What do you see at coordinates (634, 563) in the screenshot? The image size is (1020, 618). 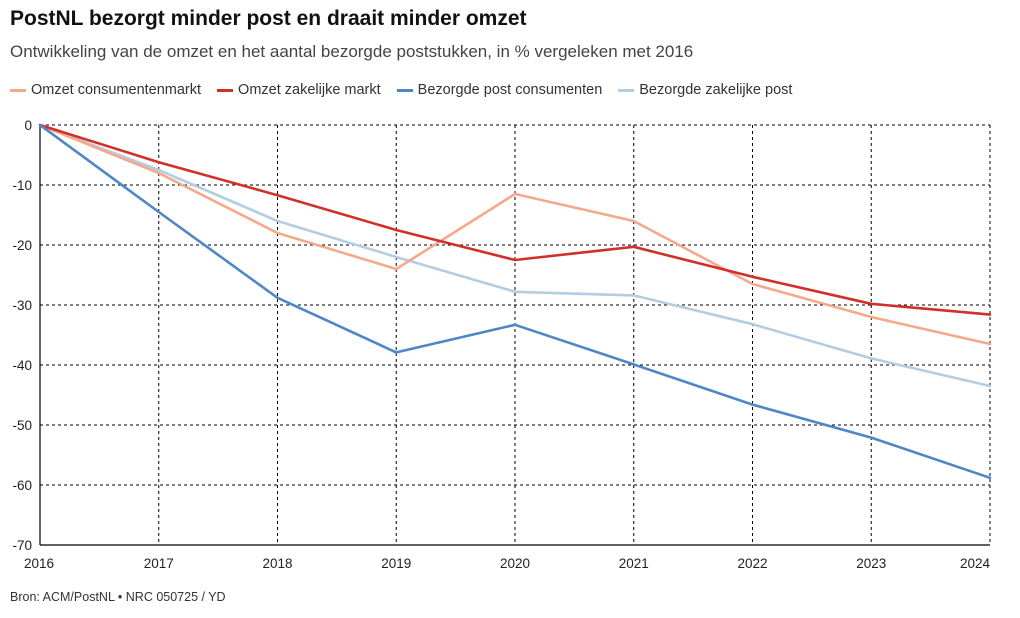 I see `x-tick-label: 2021` at bounding box center [634, 563].